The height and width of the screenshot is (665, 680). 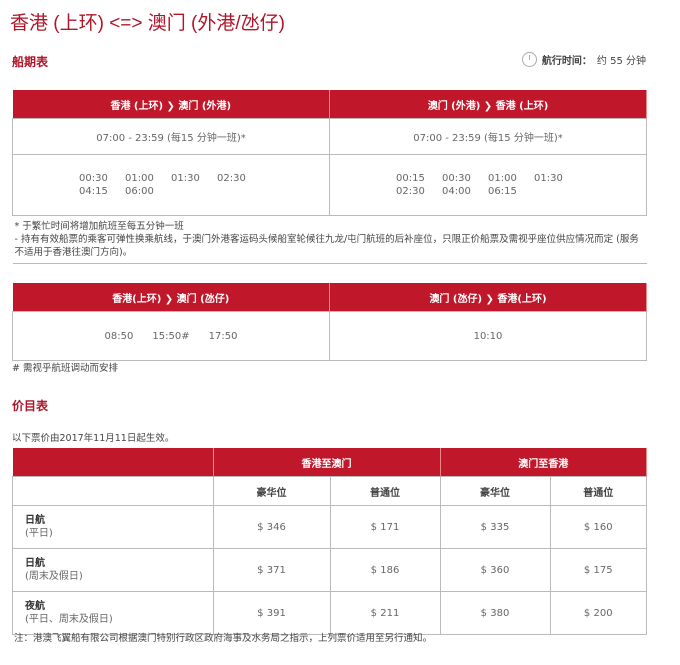 I want to click on departure-time: 17:50, so click(x=223, y=336).